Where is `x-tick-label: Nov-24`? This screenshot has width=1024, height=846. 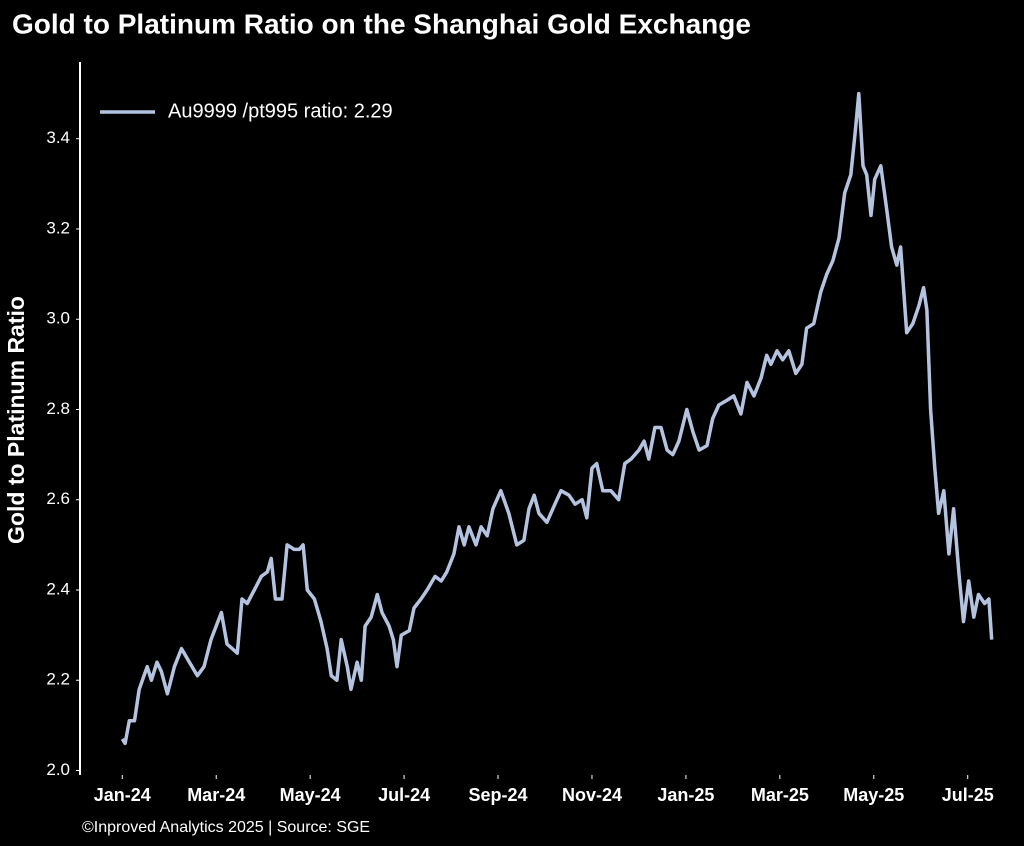
x-tick-label: Nov-24 is located at coordinates (592, 795).